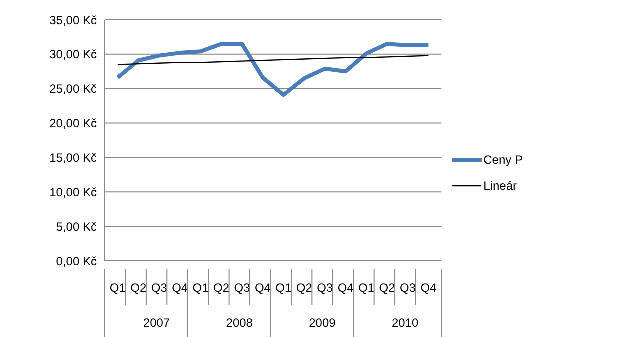 This screenshot has width=618, height=337. What do you see at coordinates (73, 157) in the screenshot?
I see `y-tick-label: 15,00 Kč` at bounding box center [73, 157].